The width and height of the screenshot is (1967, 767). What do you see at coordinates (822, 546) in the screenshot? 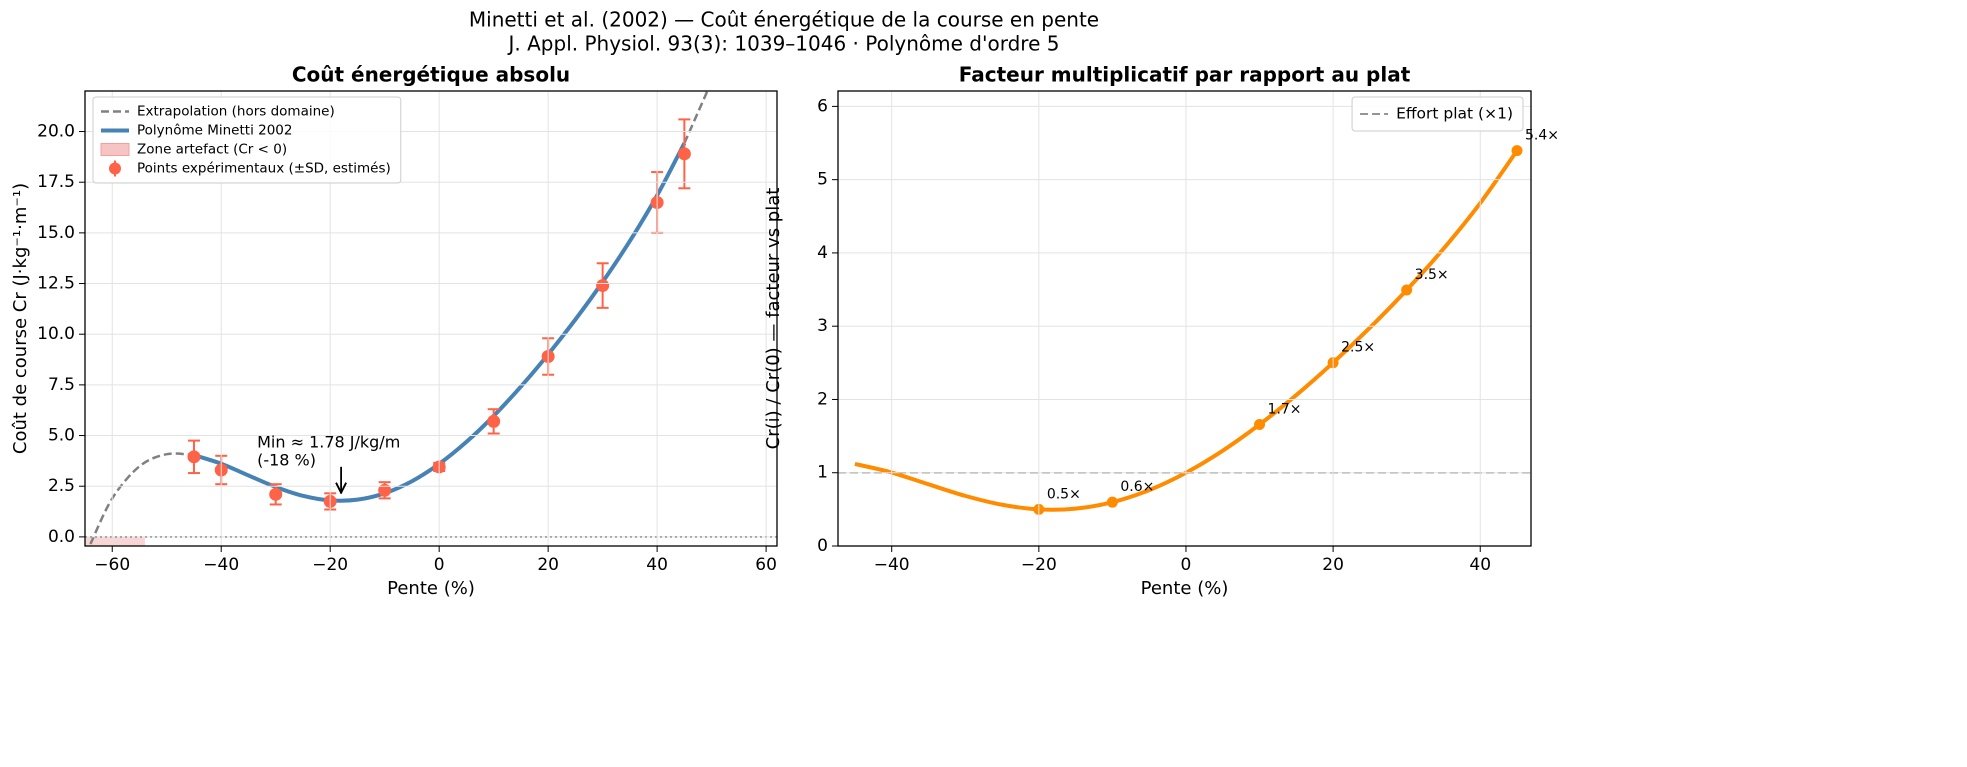
I see `y-tick-label: 0` at bounding box center [822, 546].